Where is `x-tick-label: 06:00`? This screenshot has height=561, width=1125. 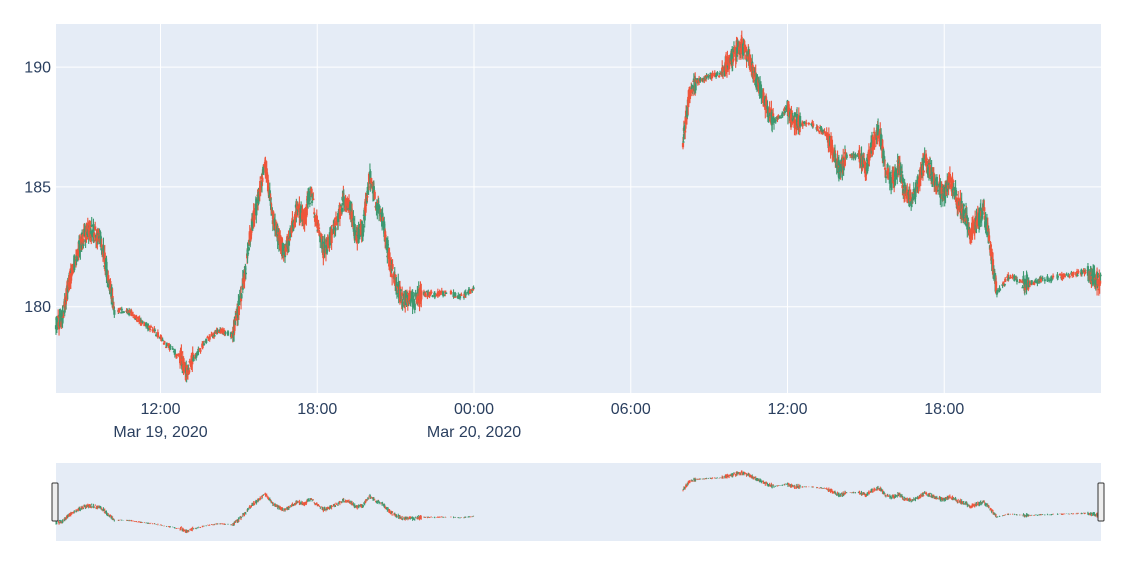 x-tick-label: 06:00 is located at coordinates (631, 409).